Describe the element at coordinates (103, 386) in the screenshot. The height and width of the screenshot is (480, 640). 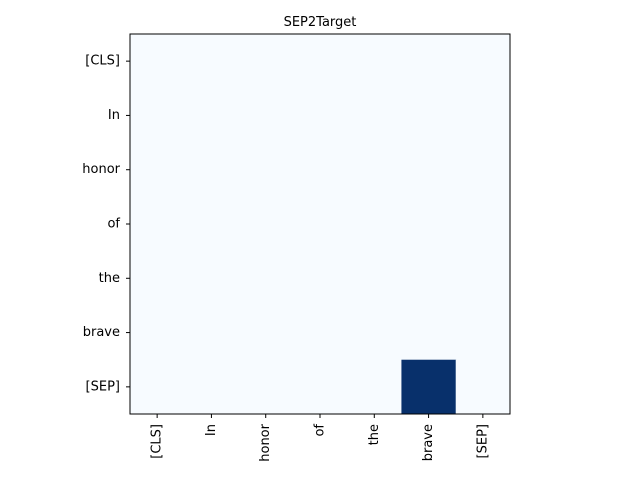
I see `y-tick-label: [SEP]` at that location.